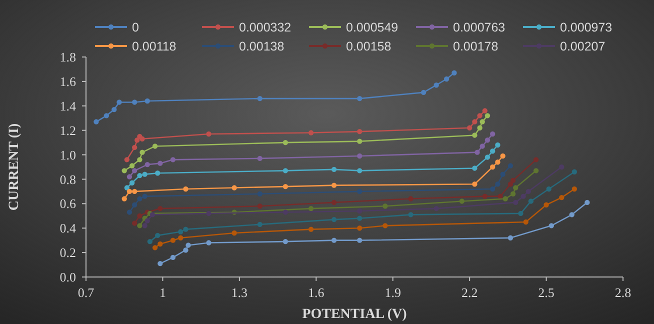  I want to click on legend-label: 0.000973, so click(586, 27).